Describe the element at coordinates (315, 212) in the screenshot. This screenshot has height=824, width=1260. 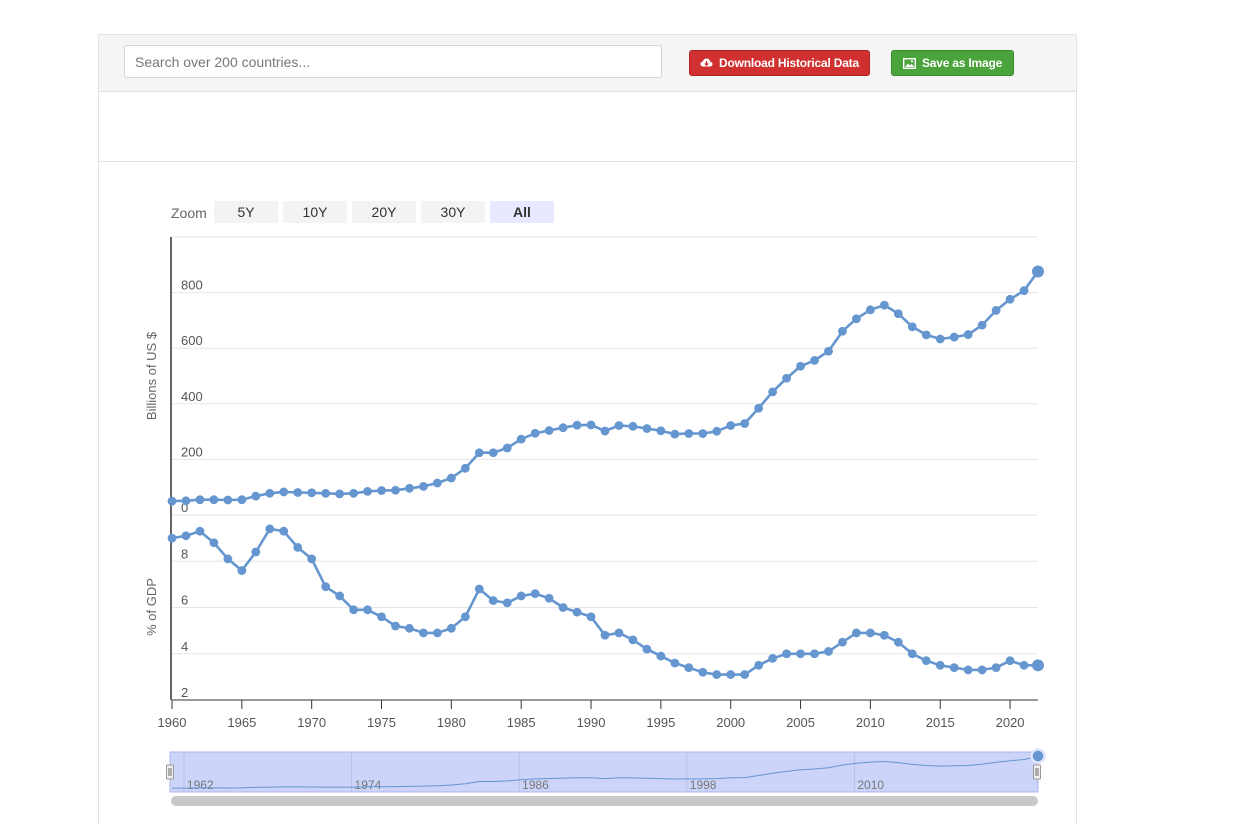
I see `zoom-button-10y: 10Y` at that location.